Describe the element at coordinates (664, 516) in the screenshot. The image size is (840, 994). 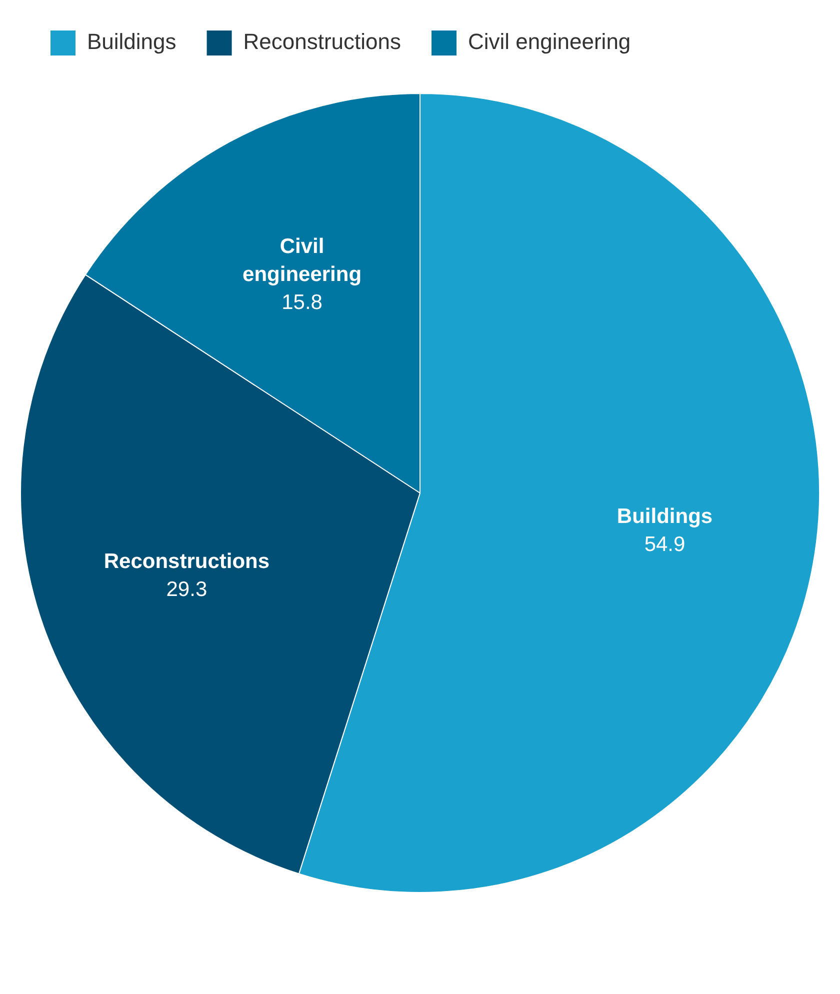
I see `slice-label: Buildings` at that location.